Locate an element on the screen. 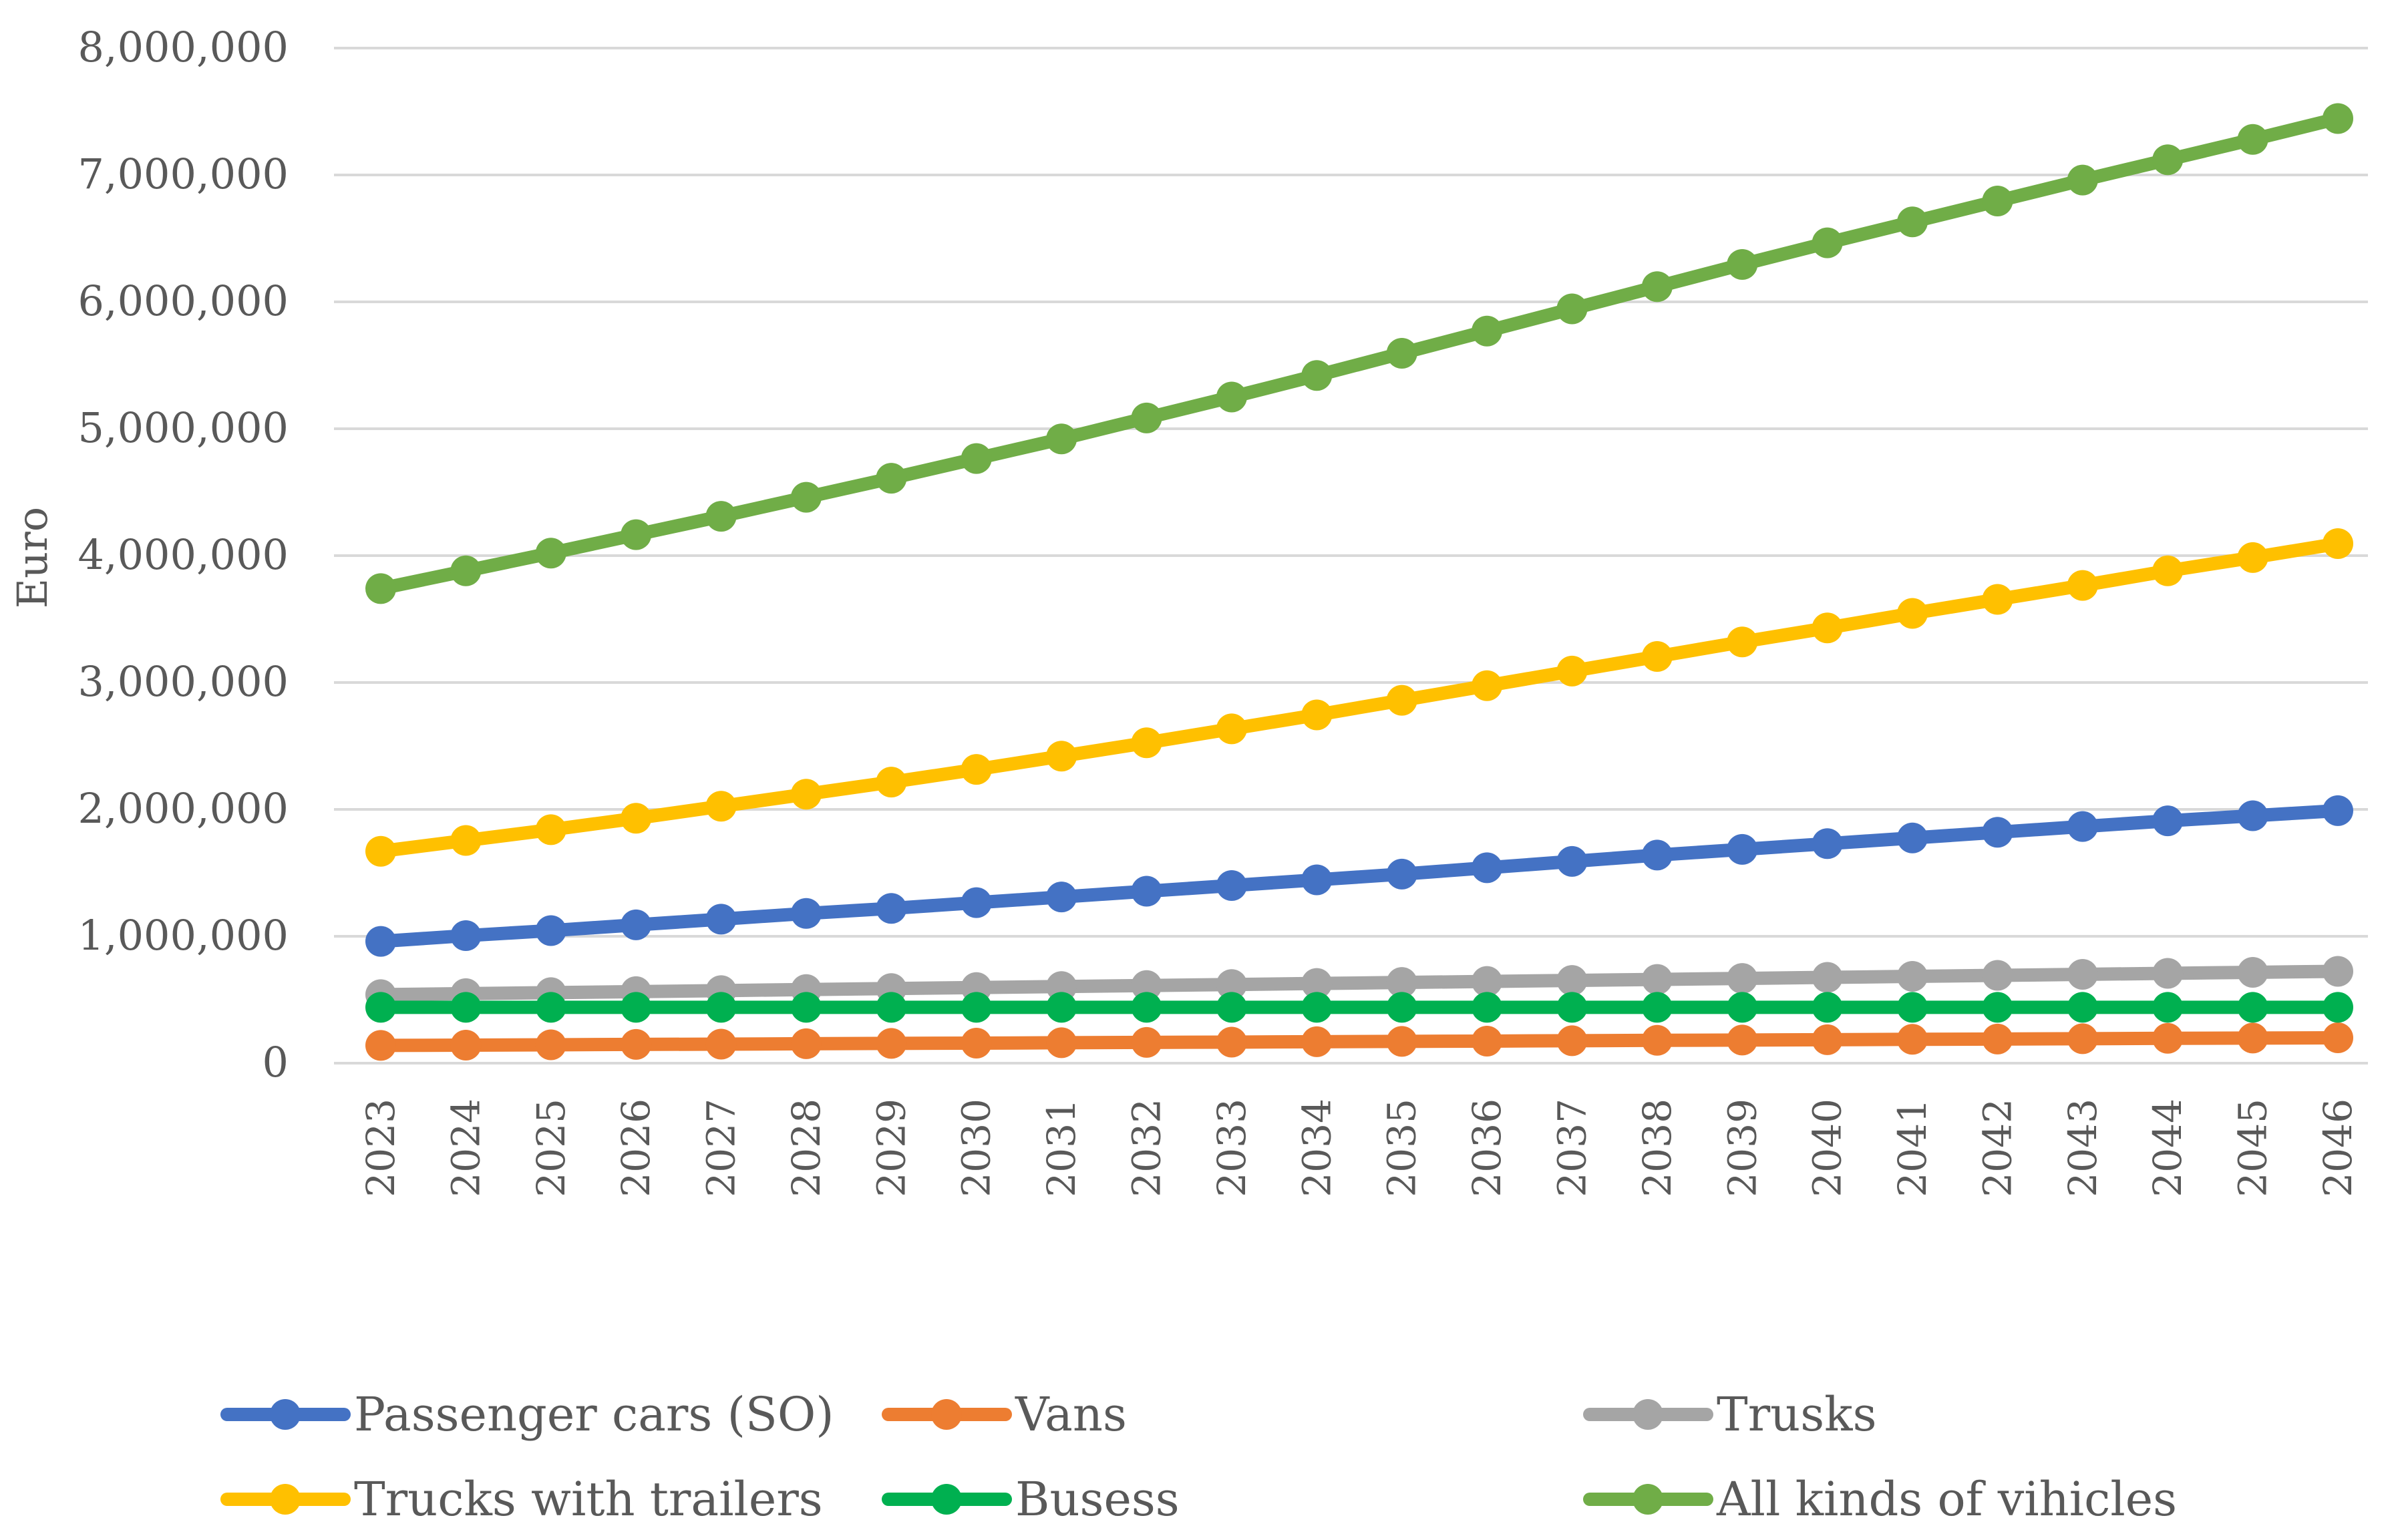 This screenshot has height=1540, width=2398. x-tick-label: 2039 is located at coordinates (1742, 1148).